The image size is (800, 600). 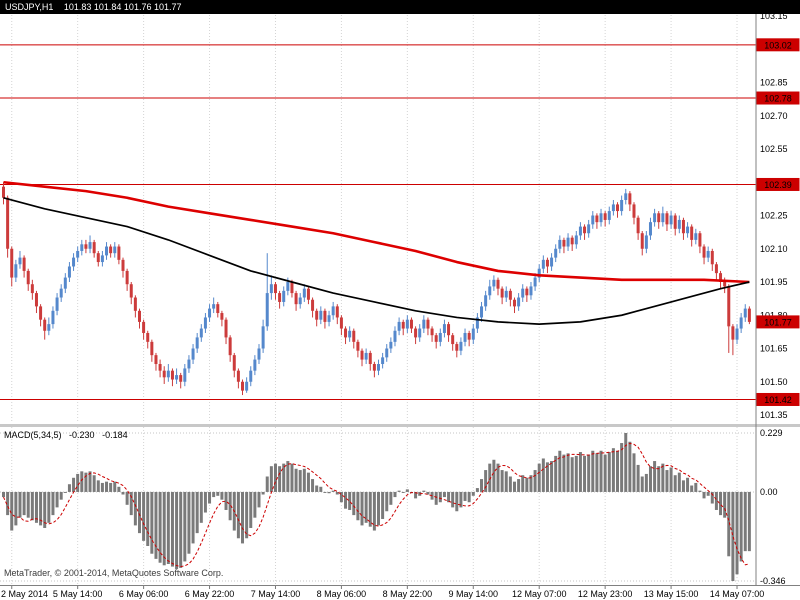 I want to click on price-tick-label: 101.95, so click(x=774, y=282).